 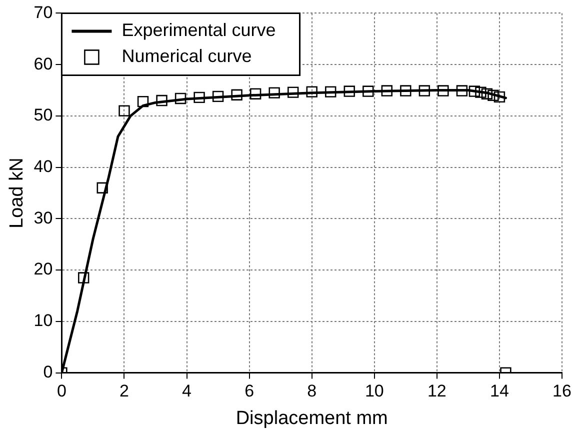 What do you see at coordinates (199, 30) in the screenshot?
I see `legend-label: Experimental curve` at bounding box center [199, 30].